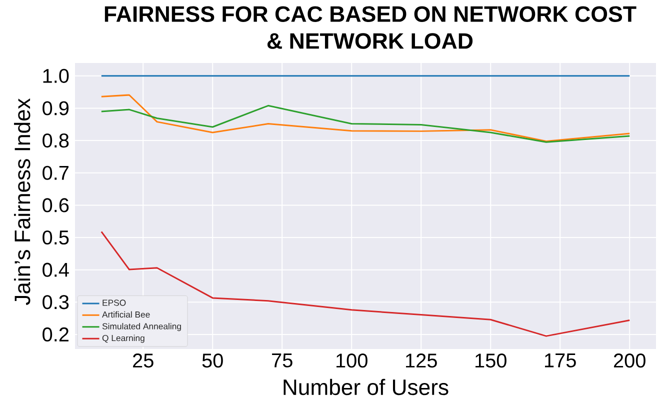 This screenshot has width=668, height=410. Describe the element at coordinates (114, 303) in the screenshot. I see `legend-label: EPSO` at that location.